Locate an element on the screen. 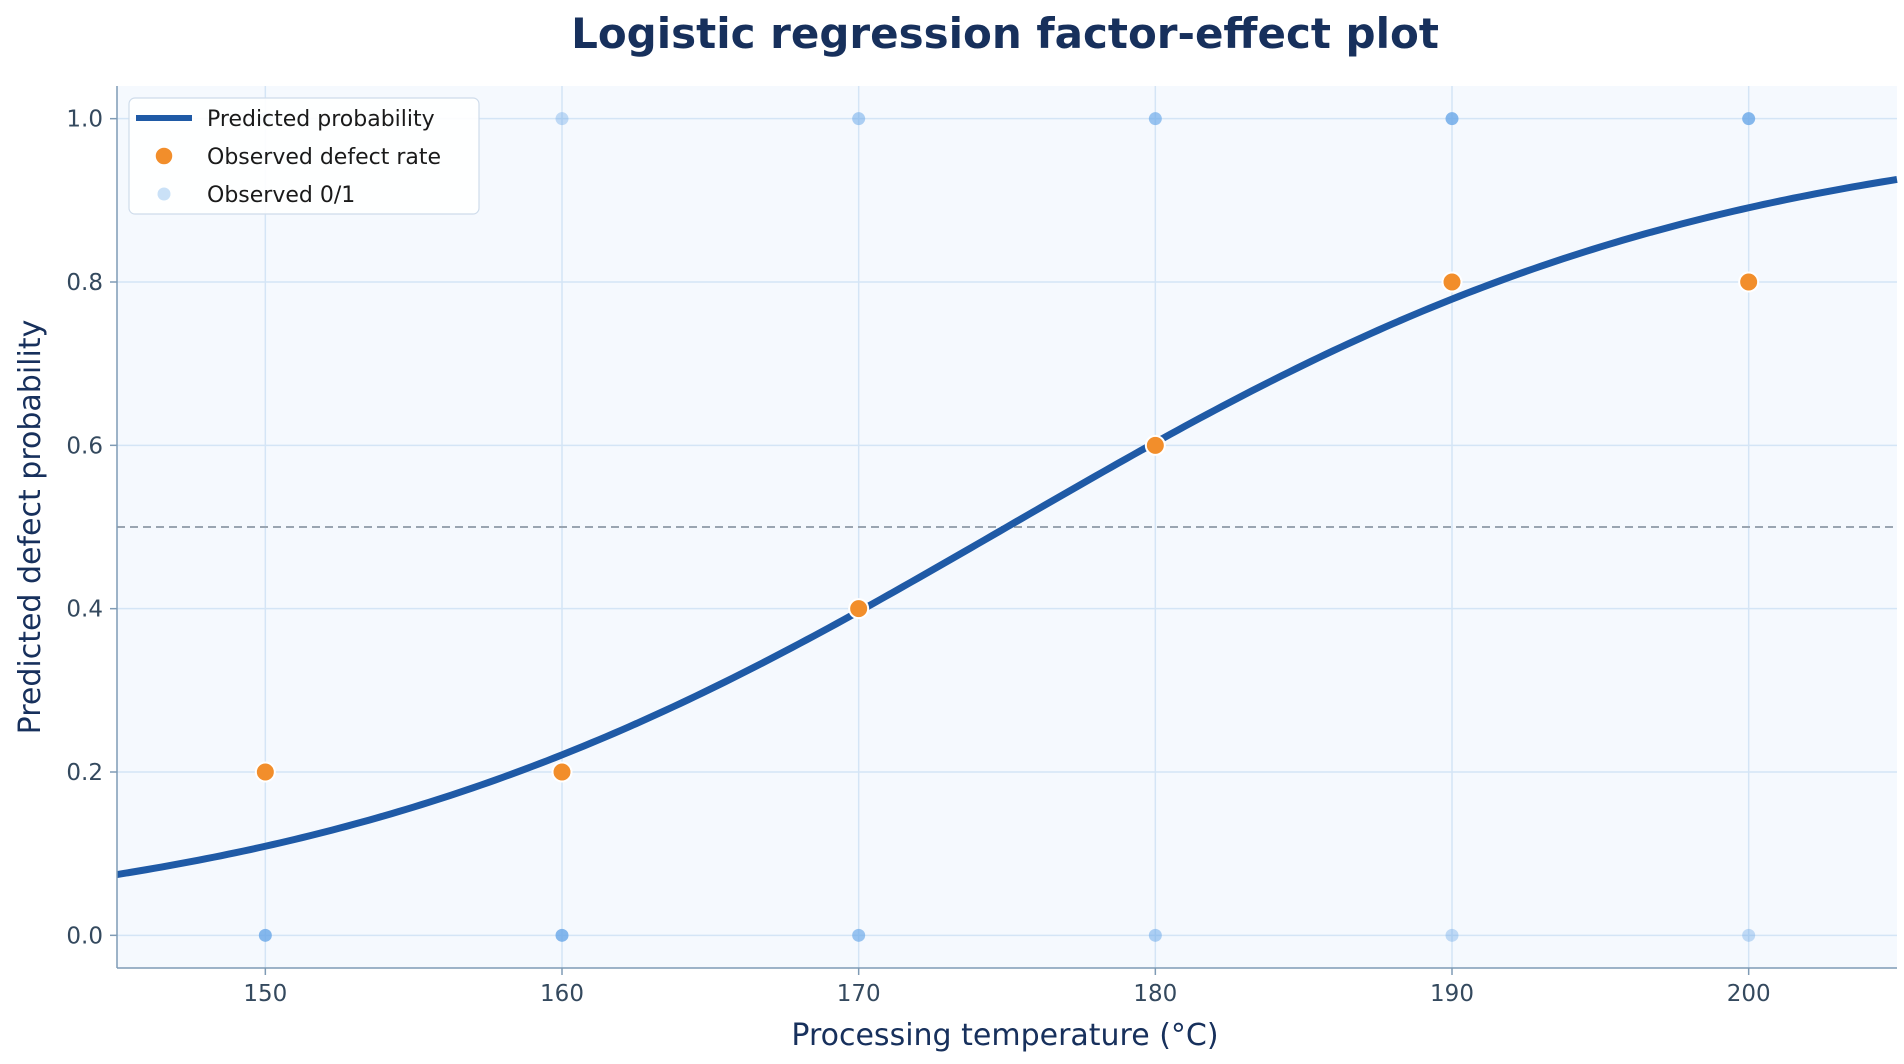  legend-marker-observed-rate is located at coordinates (164, 156).